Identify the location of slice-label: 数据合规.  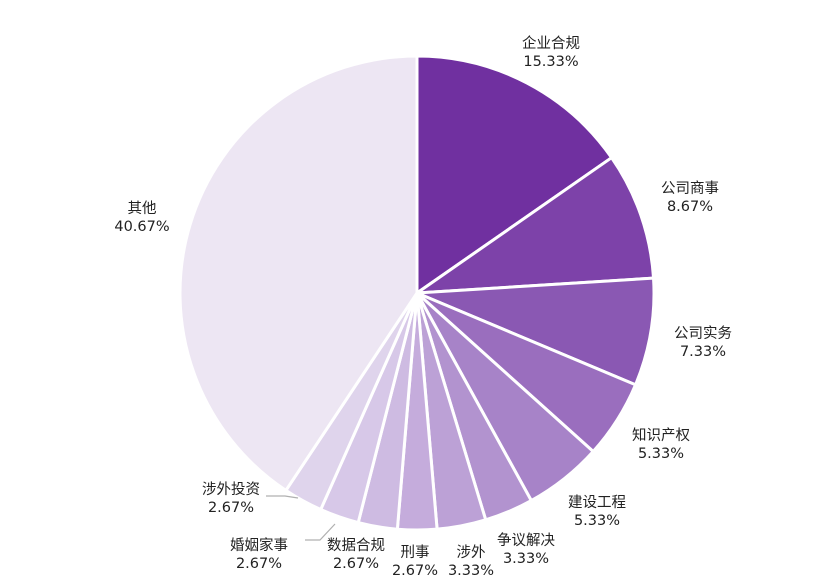
(356, 545).